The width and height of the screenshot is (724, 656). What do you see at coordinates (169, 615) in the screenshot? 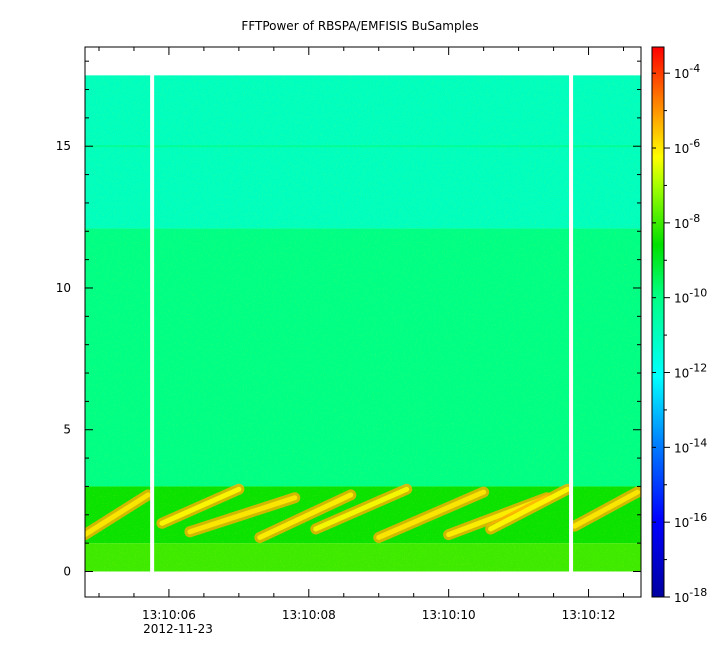
I see `x-tick-label: 13:10:06` at bounding box center [169, 615].